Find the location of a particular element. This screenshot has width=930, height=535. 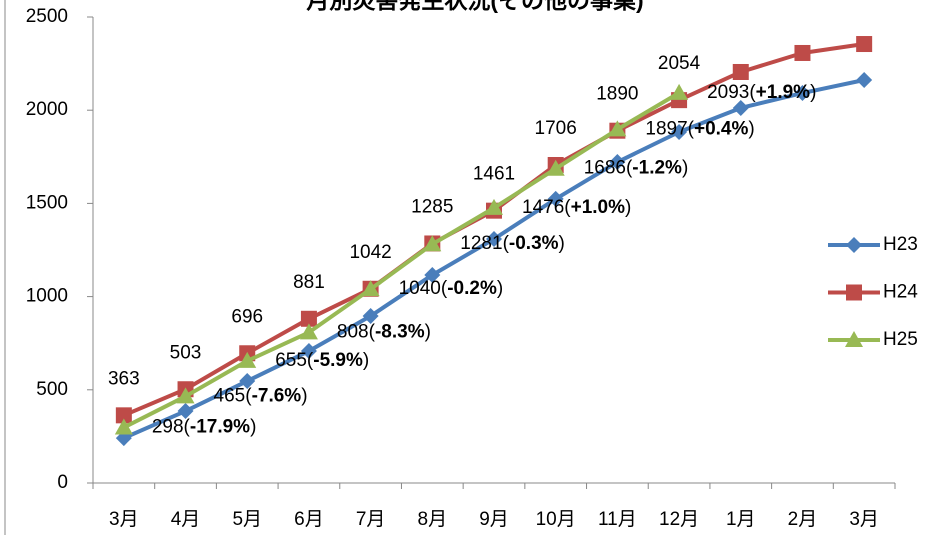

data-label: 696 is located at coordinates (247, 316).